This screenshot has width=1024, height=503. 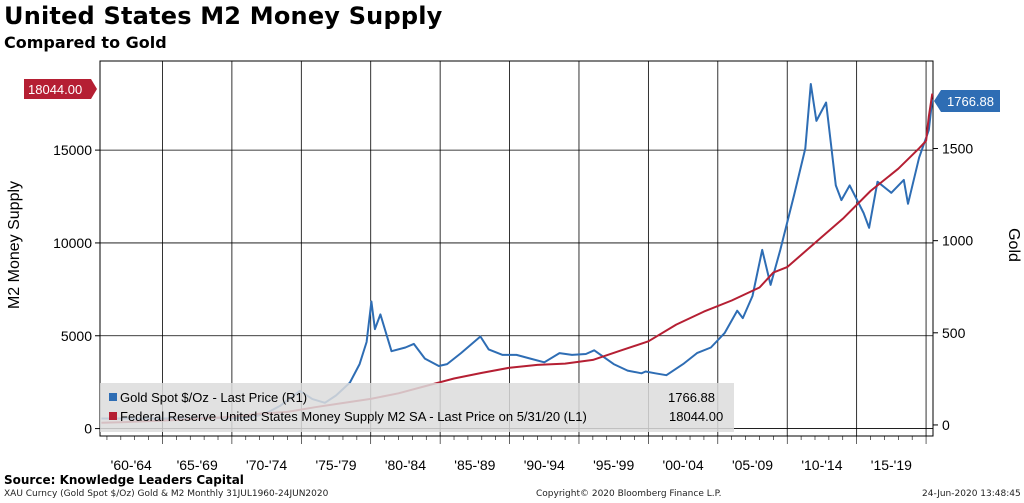 I want to click on x-tick-label: '65-'69, so click(x=197, y=465).